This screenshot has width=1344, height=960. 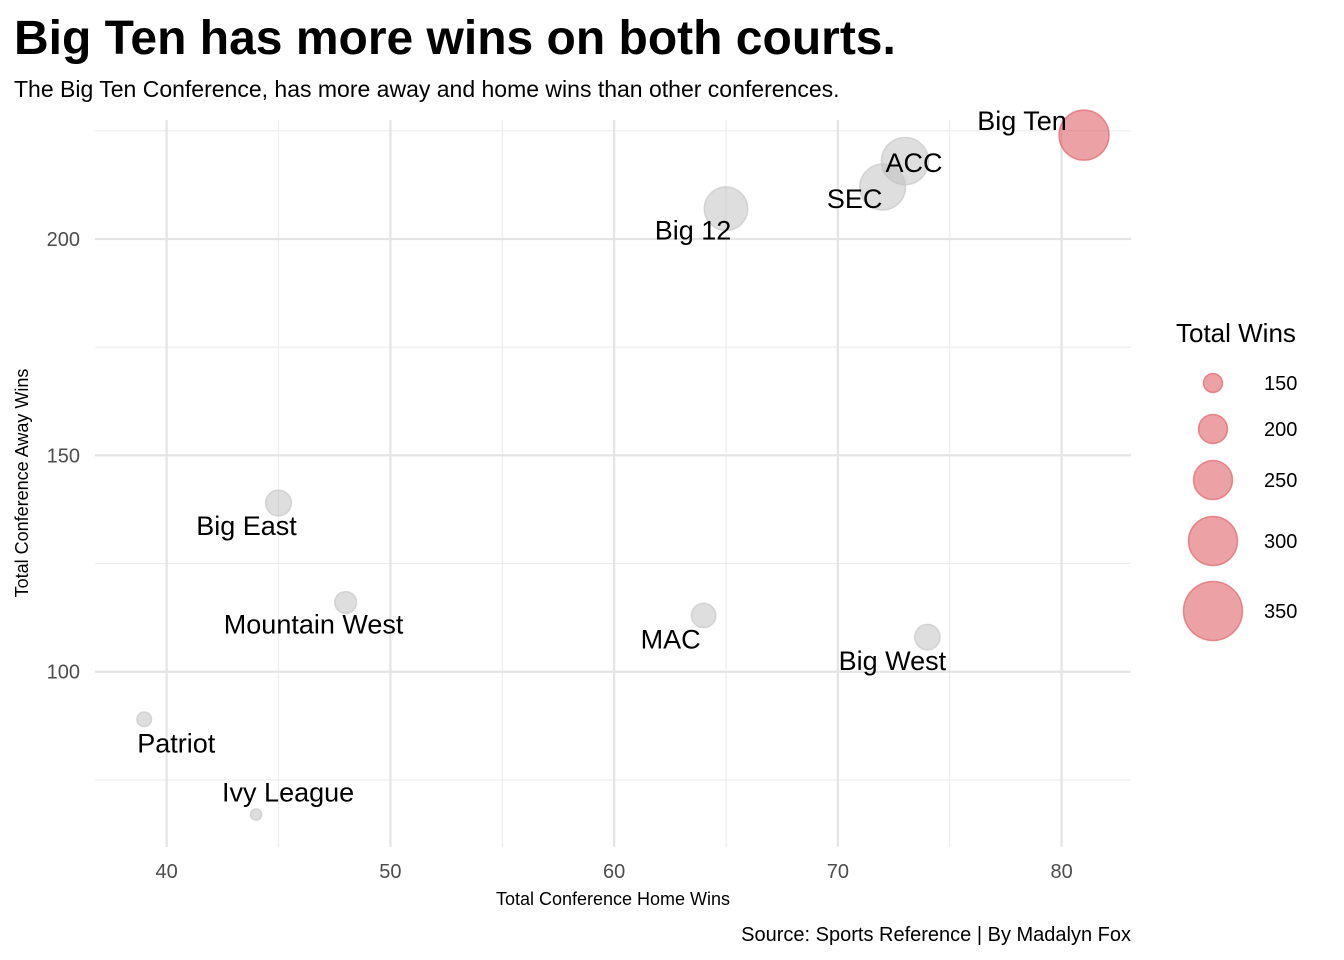 What do you see at coordinates (1022, 121) in the screenshot?
I see `point-label: Big Ten` at bounding box center [1022, 121].